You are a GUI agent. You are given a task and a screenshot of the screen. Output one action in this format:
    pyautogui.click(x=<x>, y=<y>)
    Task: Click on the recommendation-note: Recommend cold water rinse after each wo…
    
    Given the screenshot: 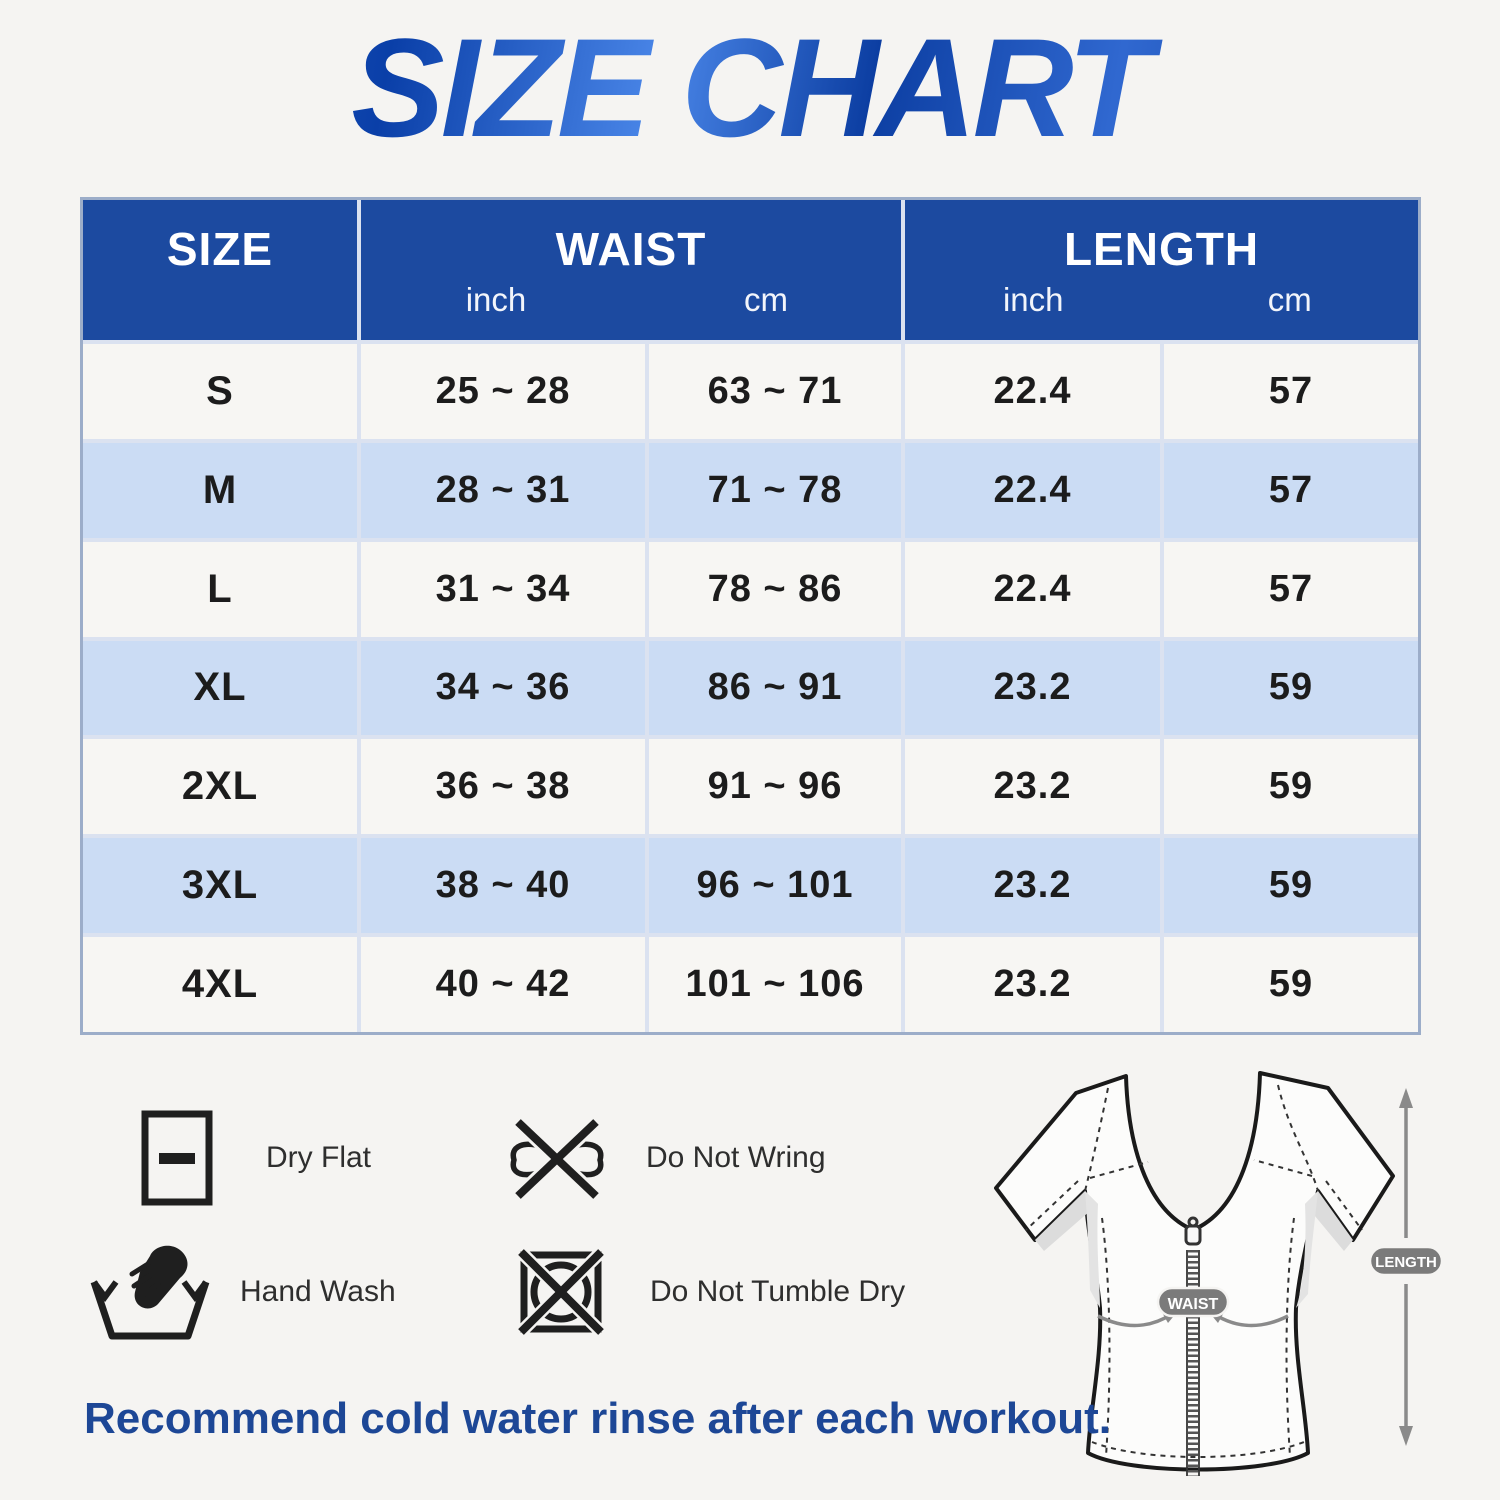 What is the action you would take?
    pyautogui.click(x=597, y=1418)
    